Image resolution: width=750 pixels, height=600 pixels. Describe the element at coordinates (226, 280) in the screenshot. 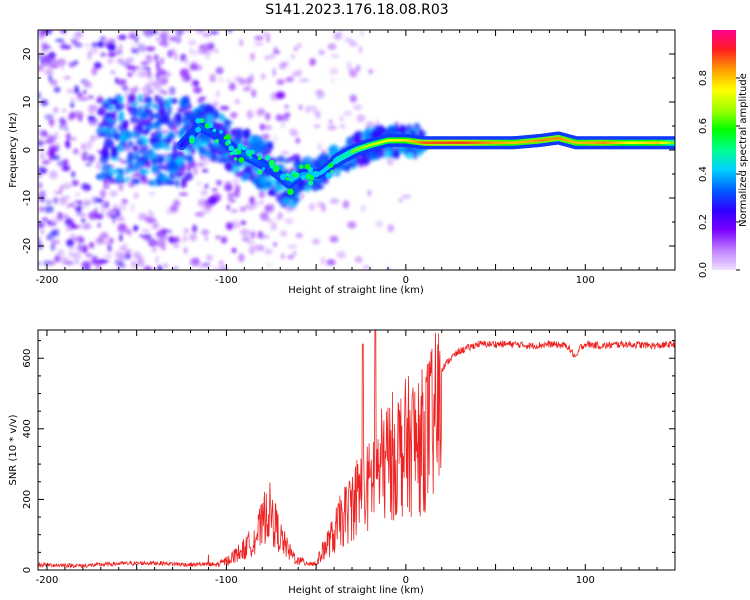

I see `spectrogram-x-tick-label: -100` at that location.